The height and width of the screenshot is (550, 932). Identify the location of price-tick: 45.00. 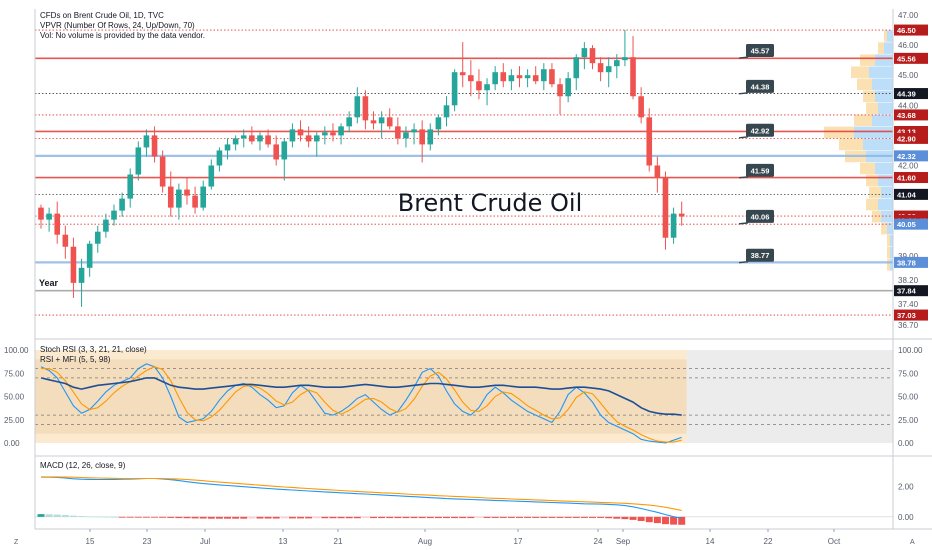
(908, 75).